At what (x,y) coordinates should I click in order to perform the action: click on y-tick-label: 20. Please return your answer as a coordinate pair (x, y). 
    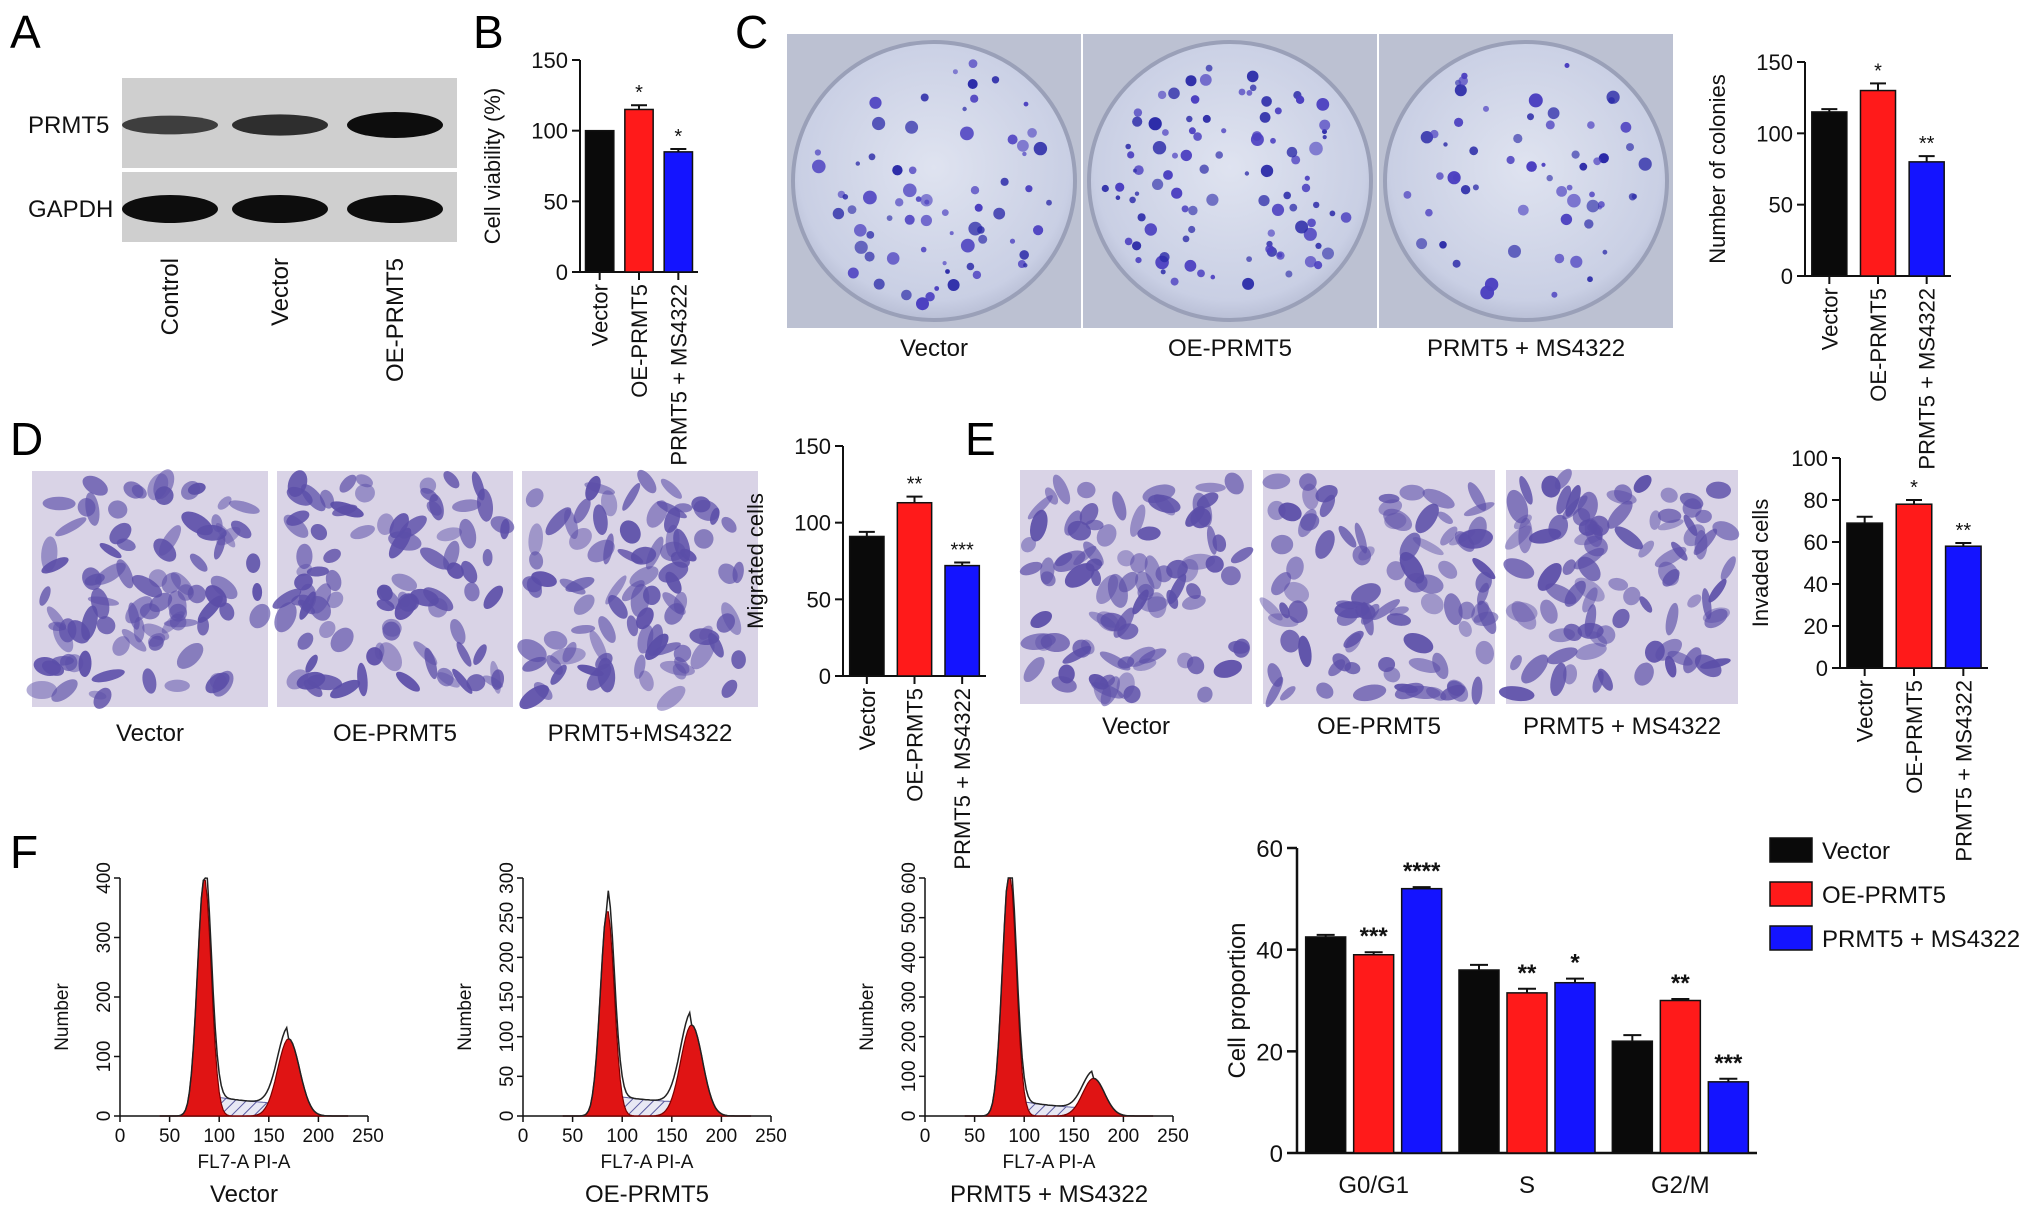
    Looking at the image, I should click on (1816, 626).